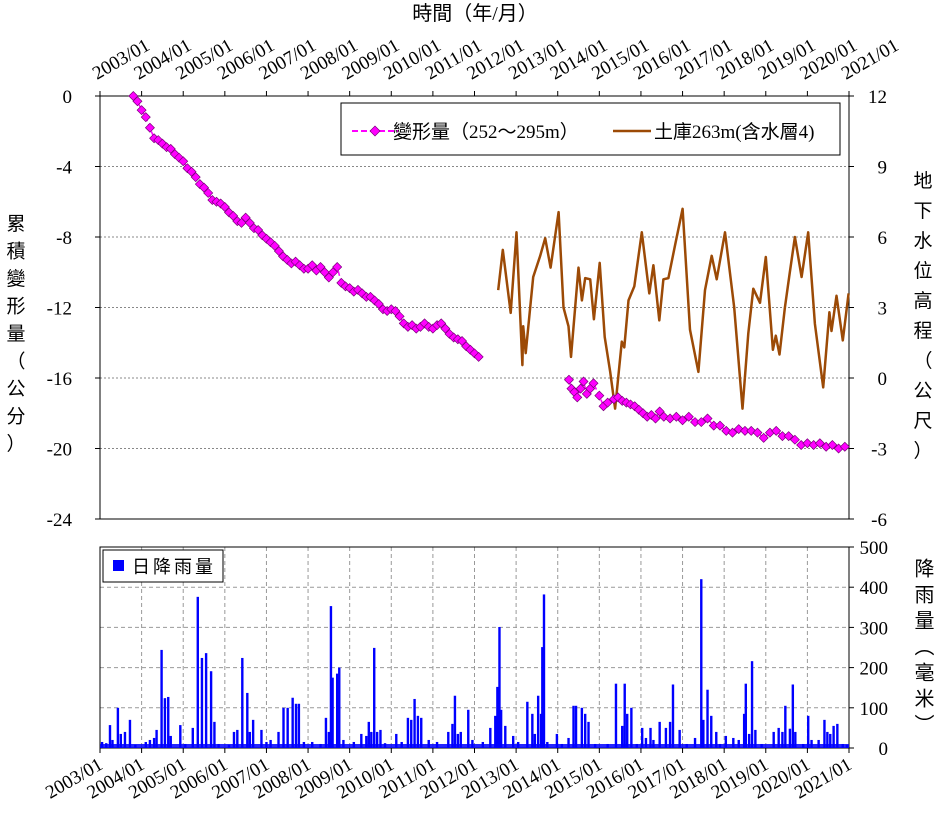 The height and width of the screenshot is (824, 944). What do you see at coordinates (15, 334) in the screenshot?
I see `left-y-axis-title: 累積變形量 （ 公分 ）` at bounding box center [15, 334].